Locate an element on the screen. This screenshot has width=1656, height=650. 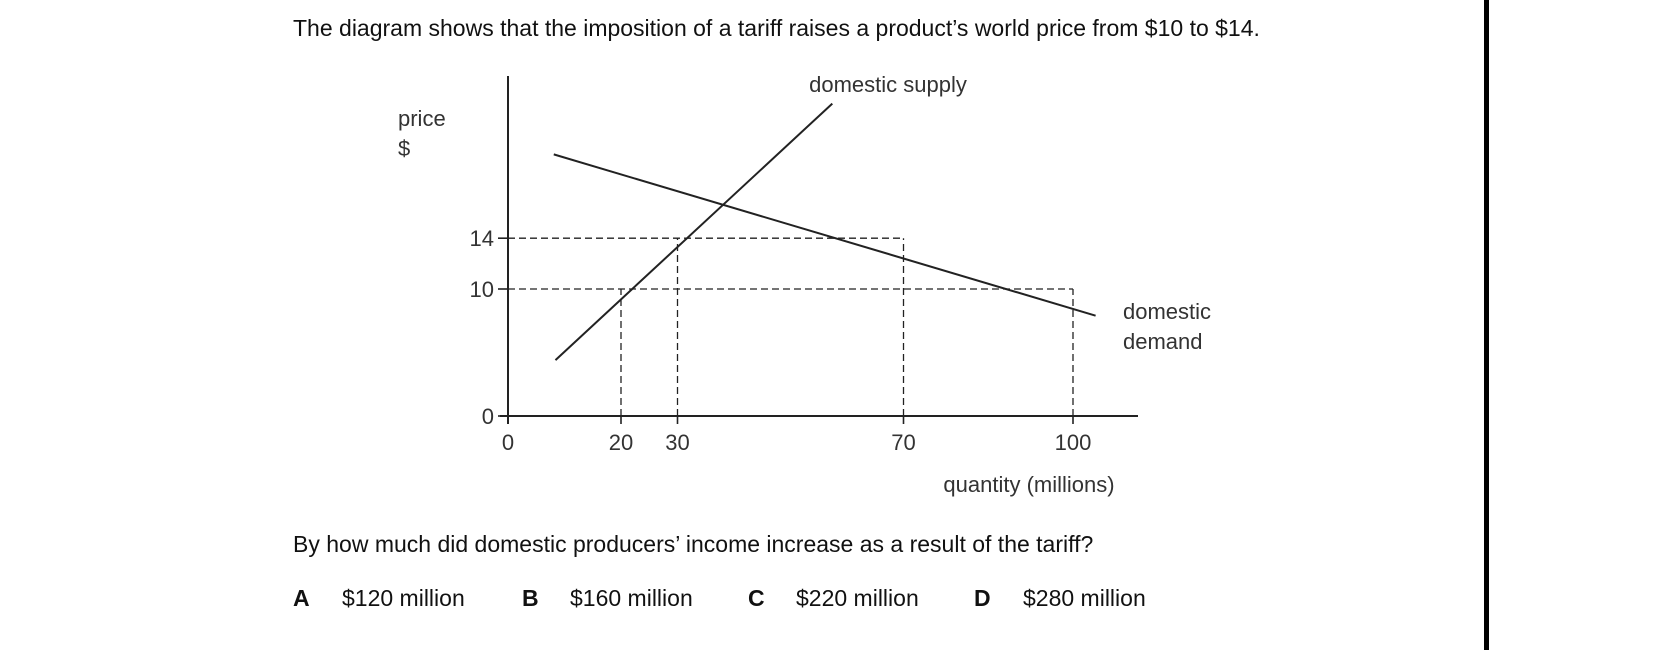
curves is located at coordinates (824, 231).